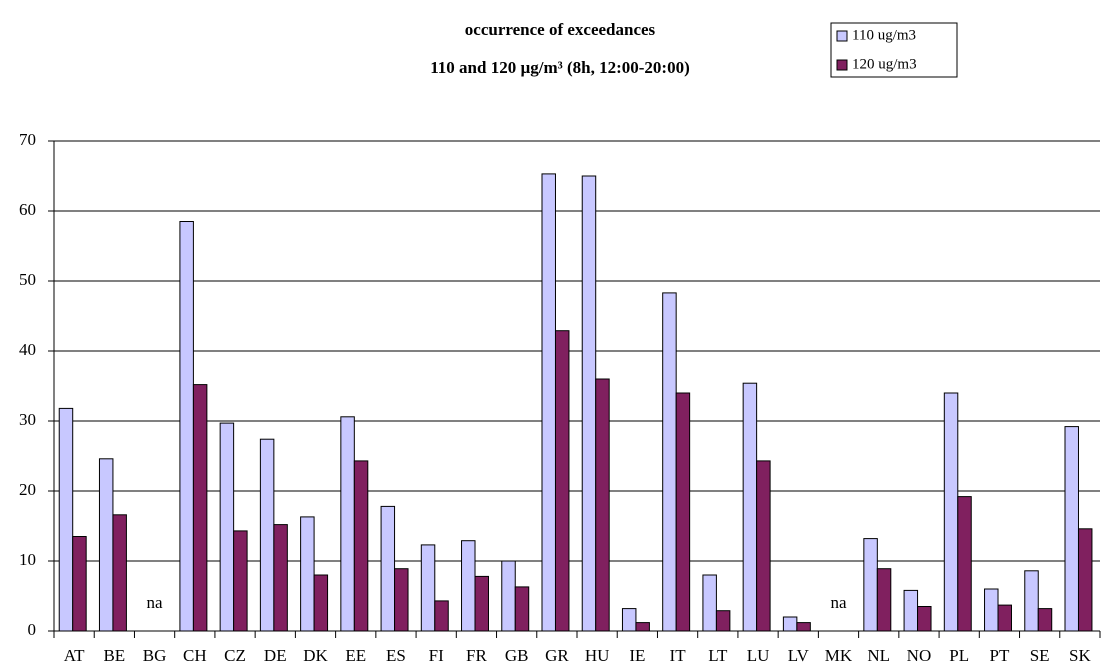 This screenshot has width=1101, height=667. What do you see at coordinates (195, 655) in the screenshot?
I see `x-tick-label: CH` at bounding box center [195, 655].